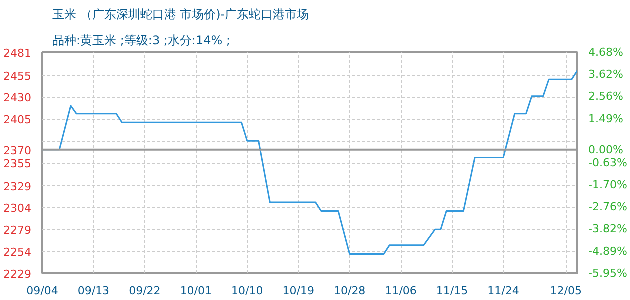 The width and height of the screenshot is (630, 300). I want to click on x-tick-label: 09/22, so click(145, 291).